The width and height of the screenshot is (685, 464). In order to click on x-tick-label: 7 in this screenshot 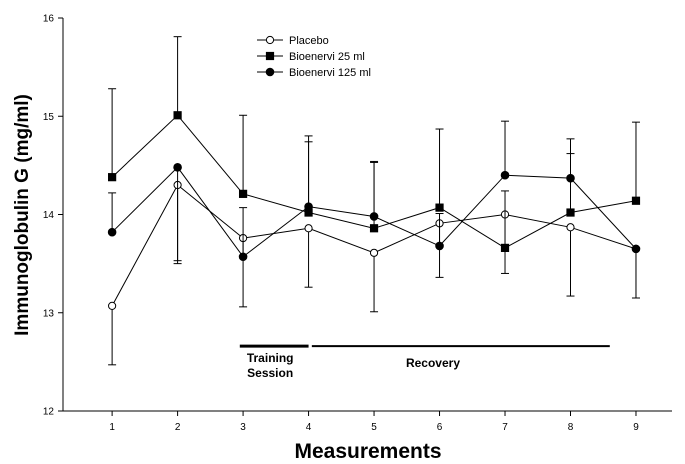, I will do `click(505, 427)`.